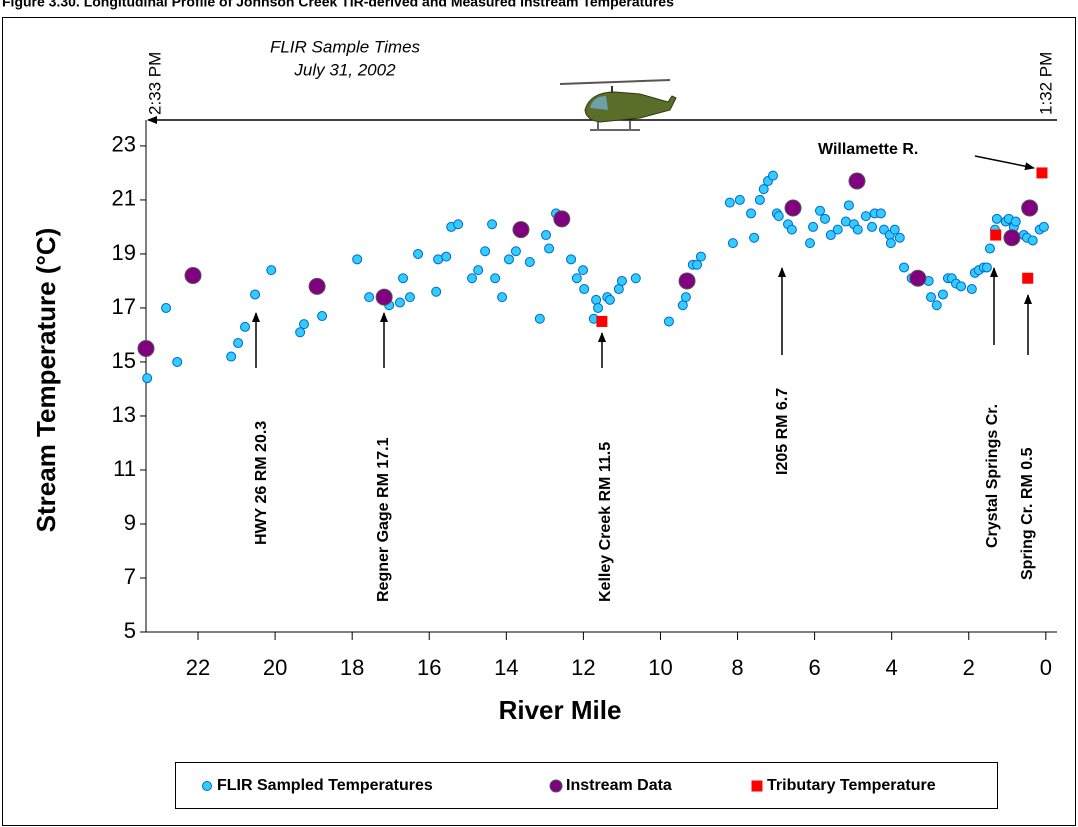  Describe the element at coordinates (737, 667) in the screenshot. I see `x-tick-label: 8` at that location.